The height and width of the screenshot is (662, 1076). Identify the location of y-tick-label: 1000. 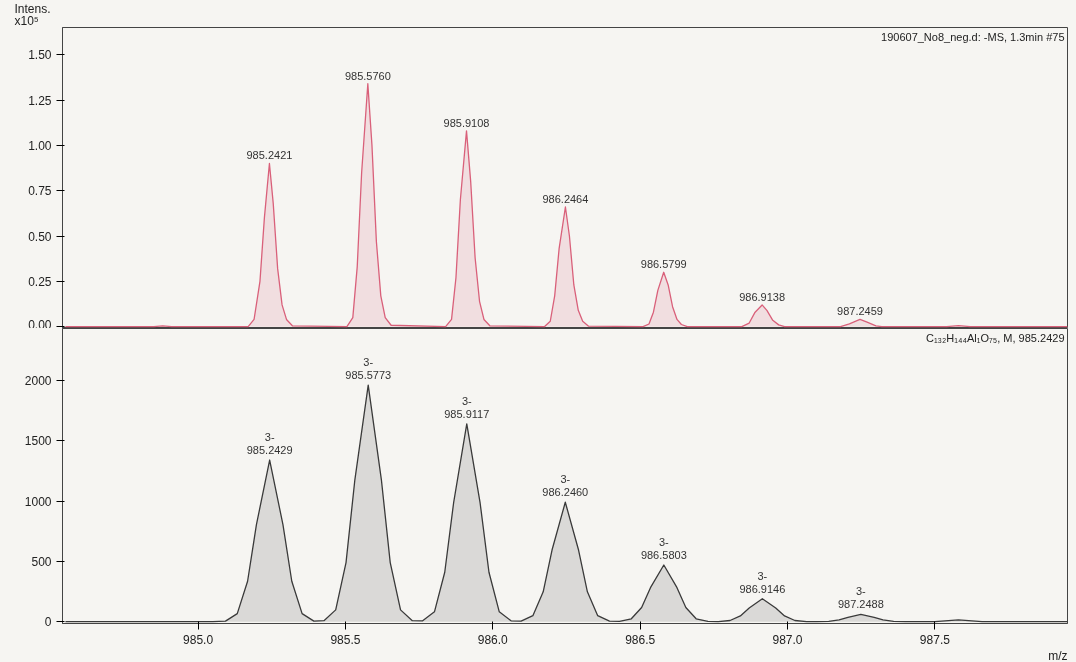
(38, 501).